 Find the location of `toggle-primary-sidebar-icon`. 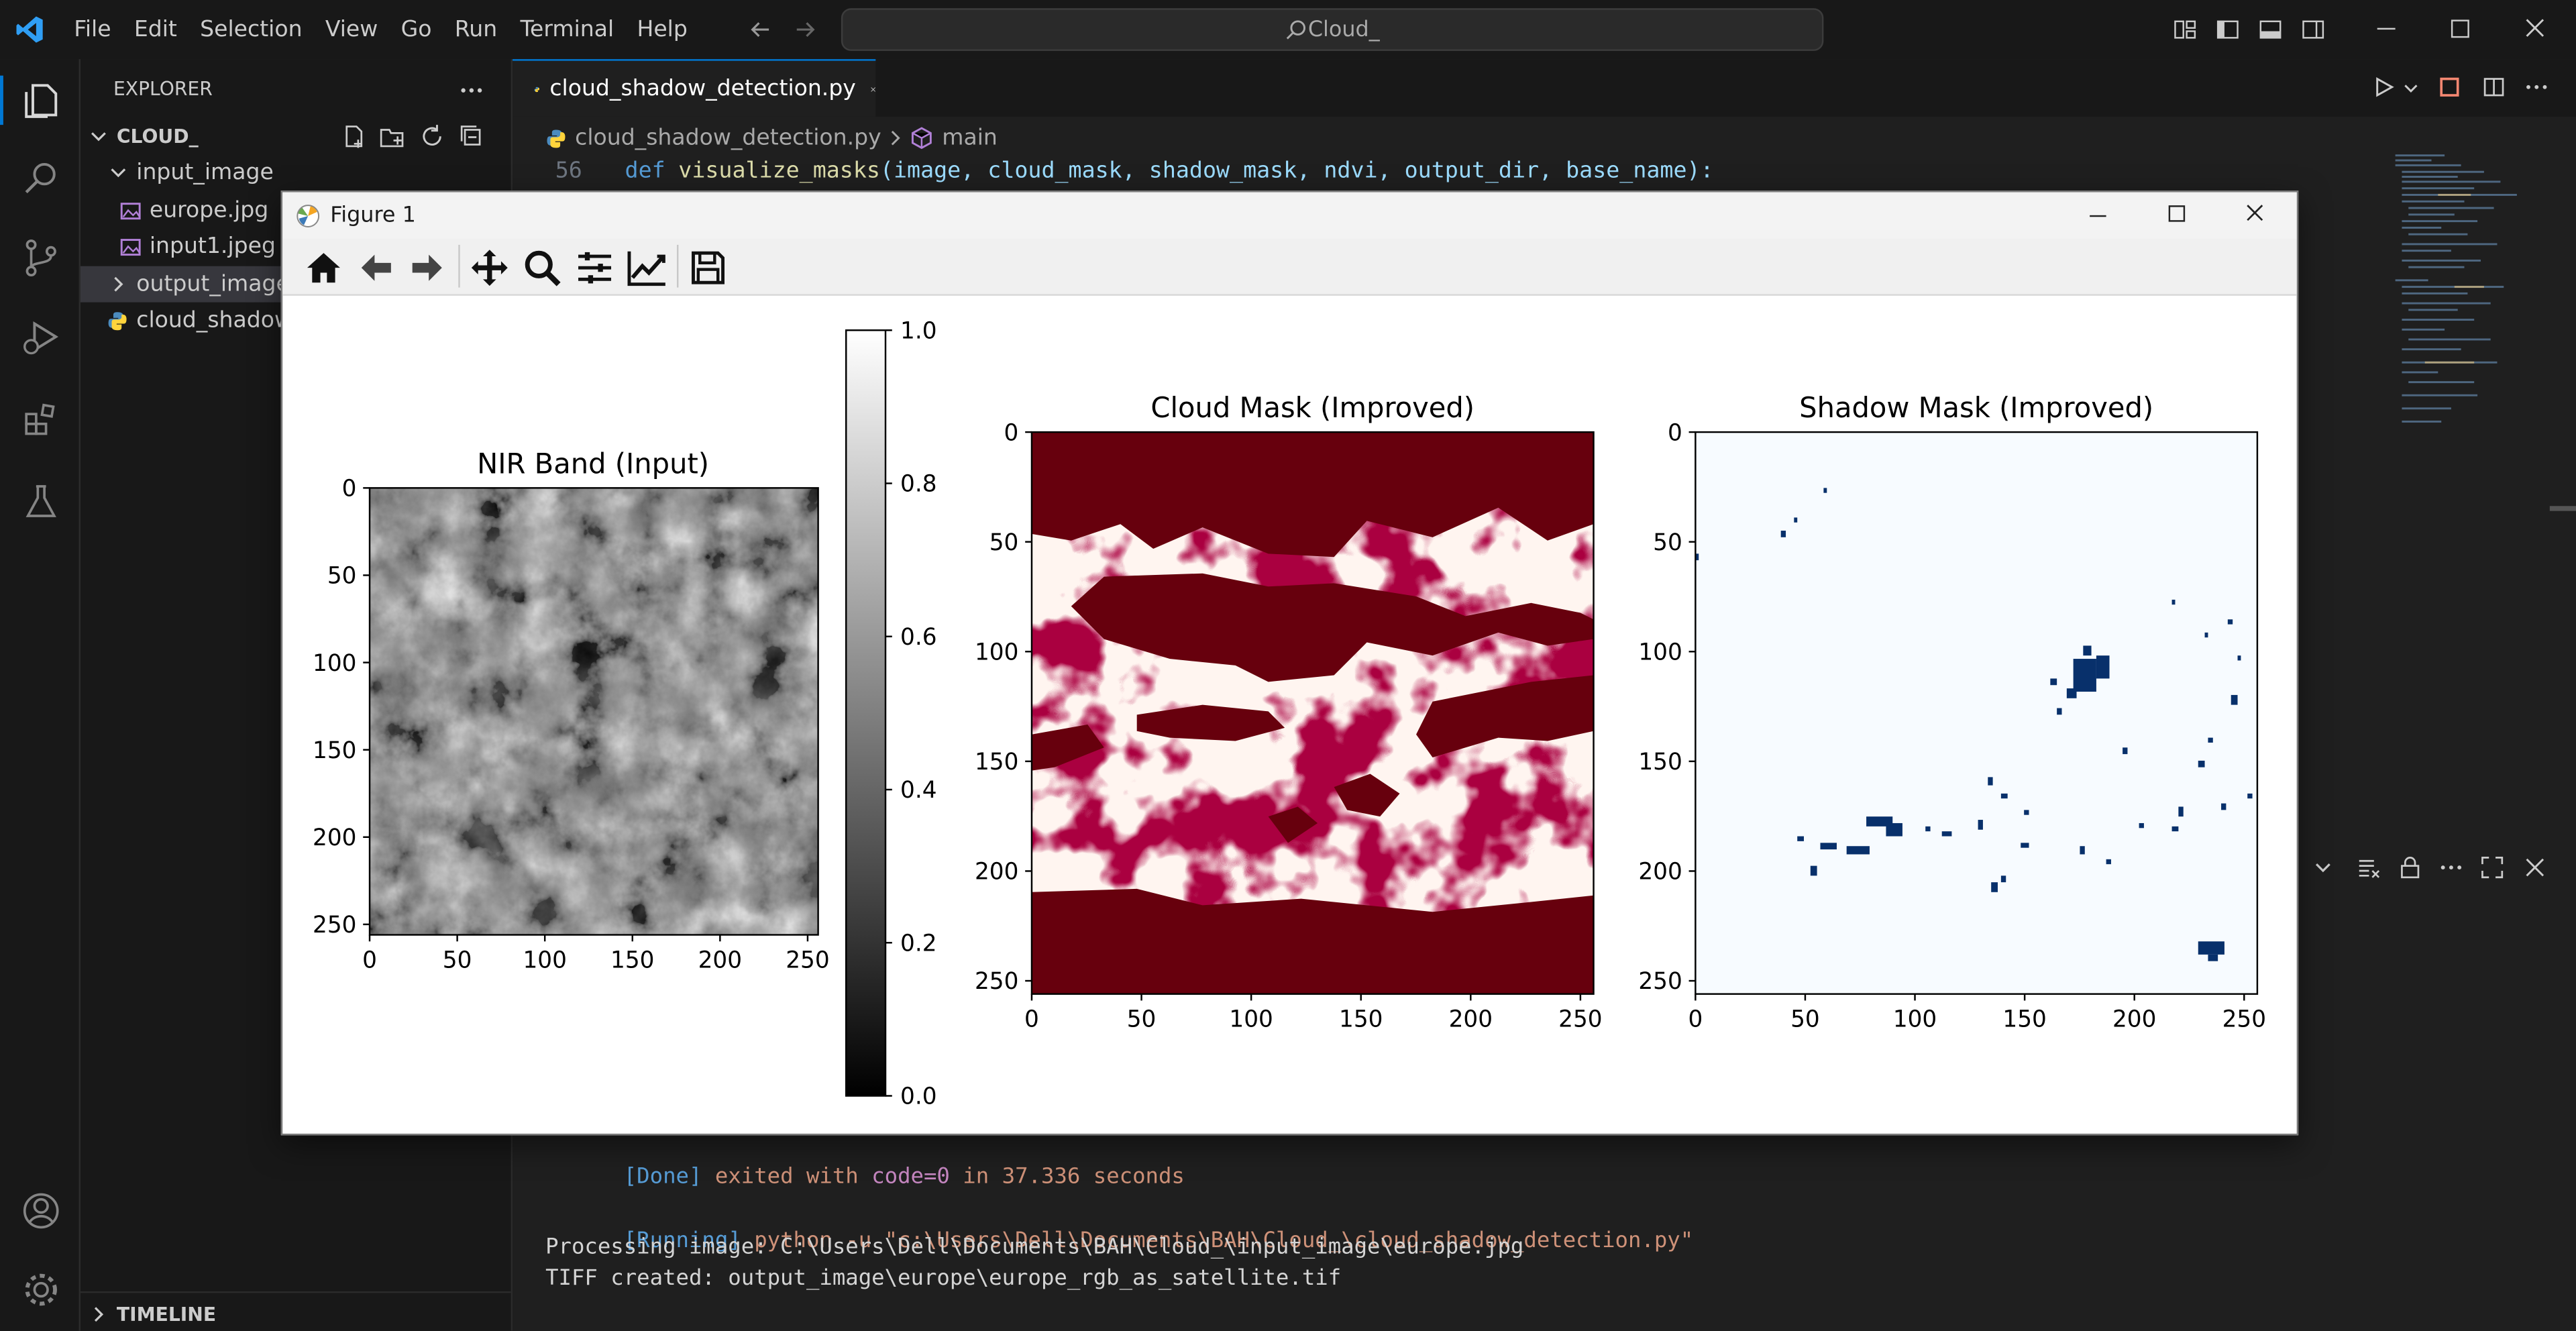

toggle-primary-sidebar-icon is located at coordinates (2227, 29).